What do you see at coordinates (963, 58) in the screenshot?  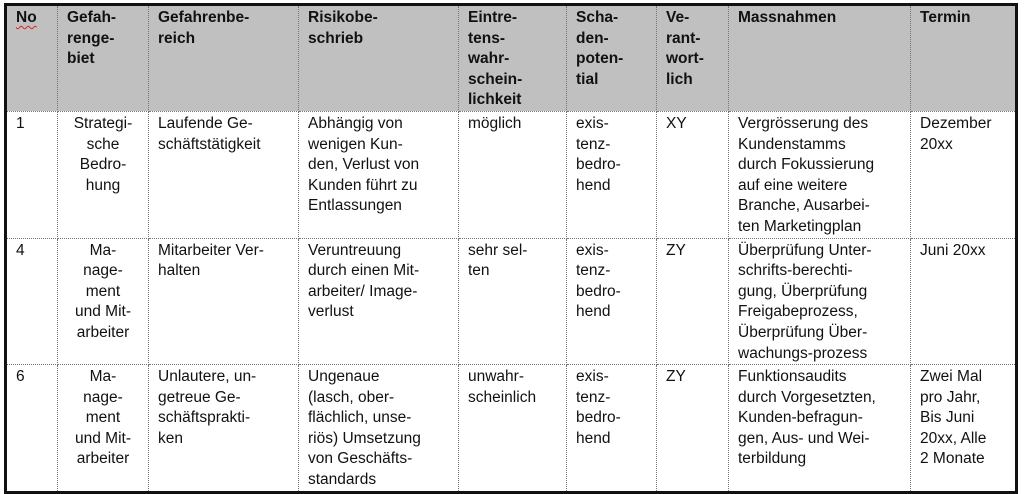 I see `header-termin: Termin` at bounding box center [963, 58].